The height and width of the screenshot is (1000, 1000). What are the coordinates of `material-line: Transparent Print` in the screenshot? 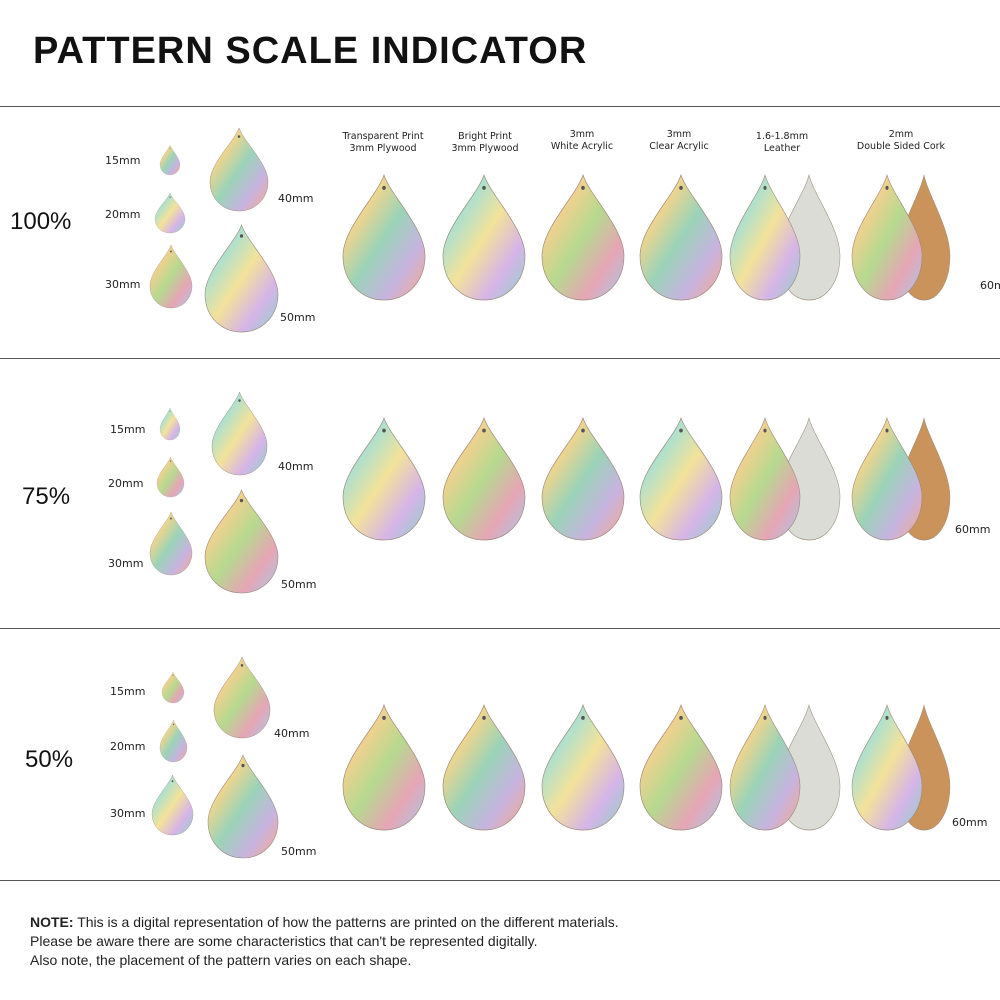 It's located at (383, 136).